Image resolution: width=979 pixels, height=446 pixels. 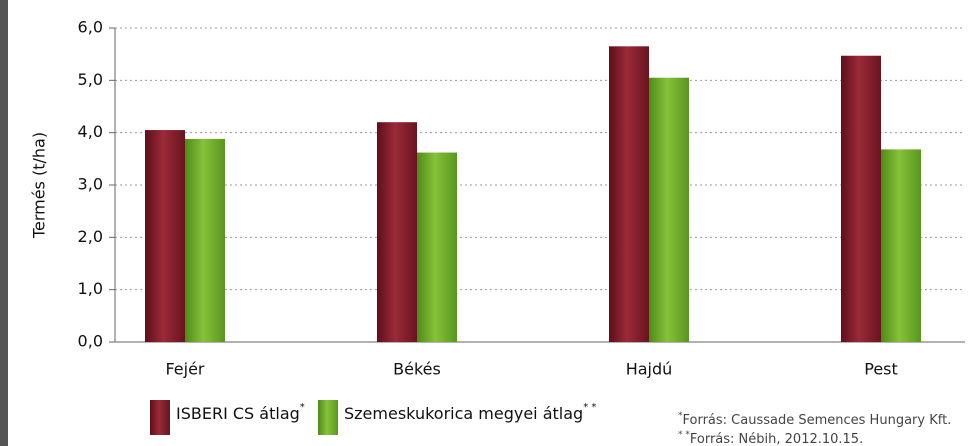 I want to click on footnote-mark: * *, so click(x=684, y=435).